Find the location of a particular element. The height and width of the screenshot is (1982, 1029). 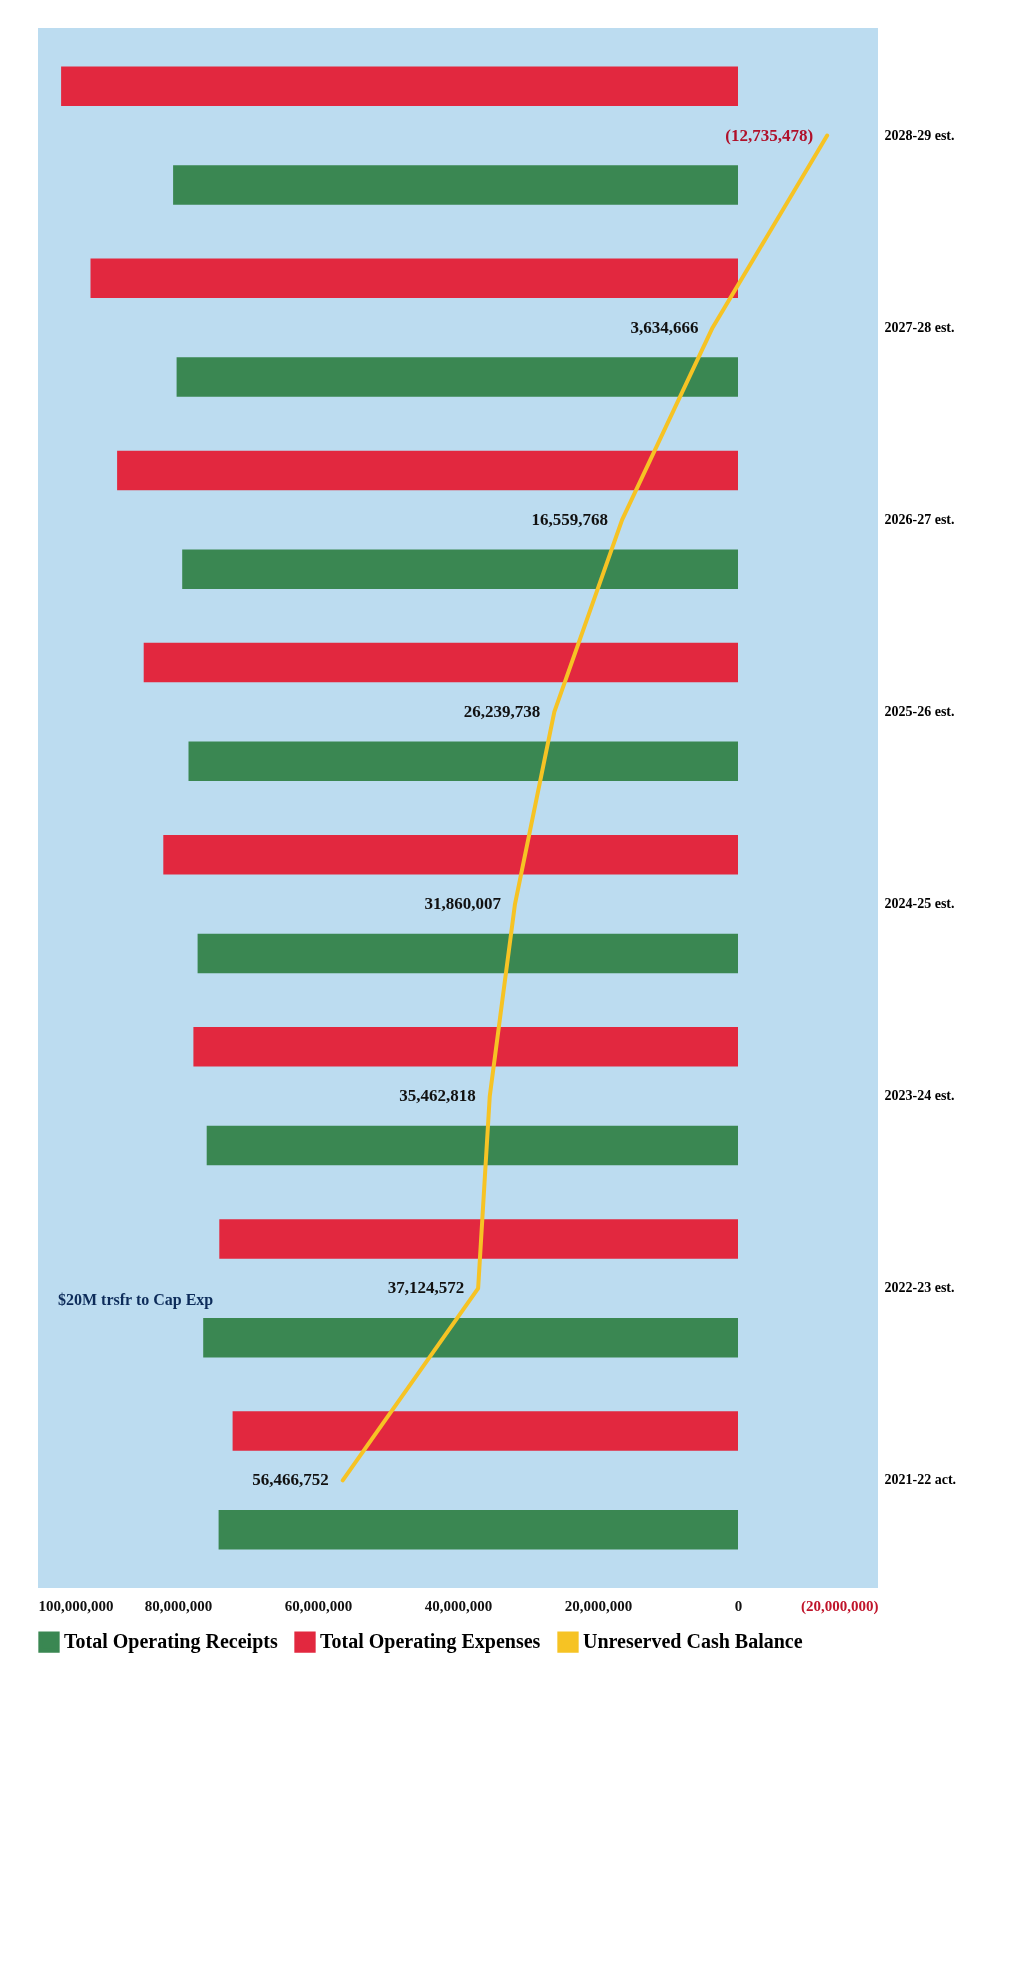

y-tick-label: 2021-22 act. is located at coordinates (920, 1480).